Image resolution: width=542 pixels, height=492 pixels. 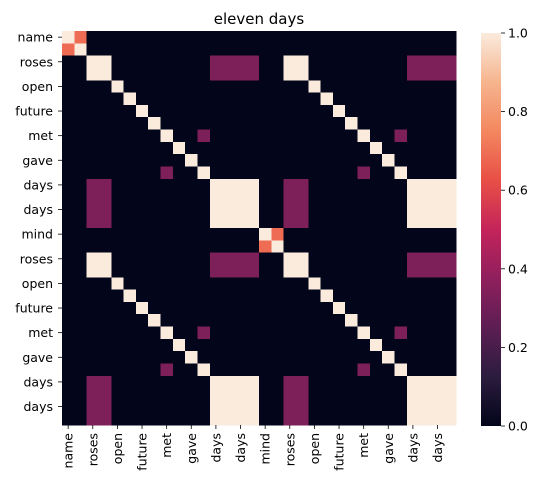 What do you see at coordinates (37, 234) in the screenshot?
I see `y-tick-label: mind` at bounding box center [37, 234].